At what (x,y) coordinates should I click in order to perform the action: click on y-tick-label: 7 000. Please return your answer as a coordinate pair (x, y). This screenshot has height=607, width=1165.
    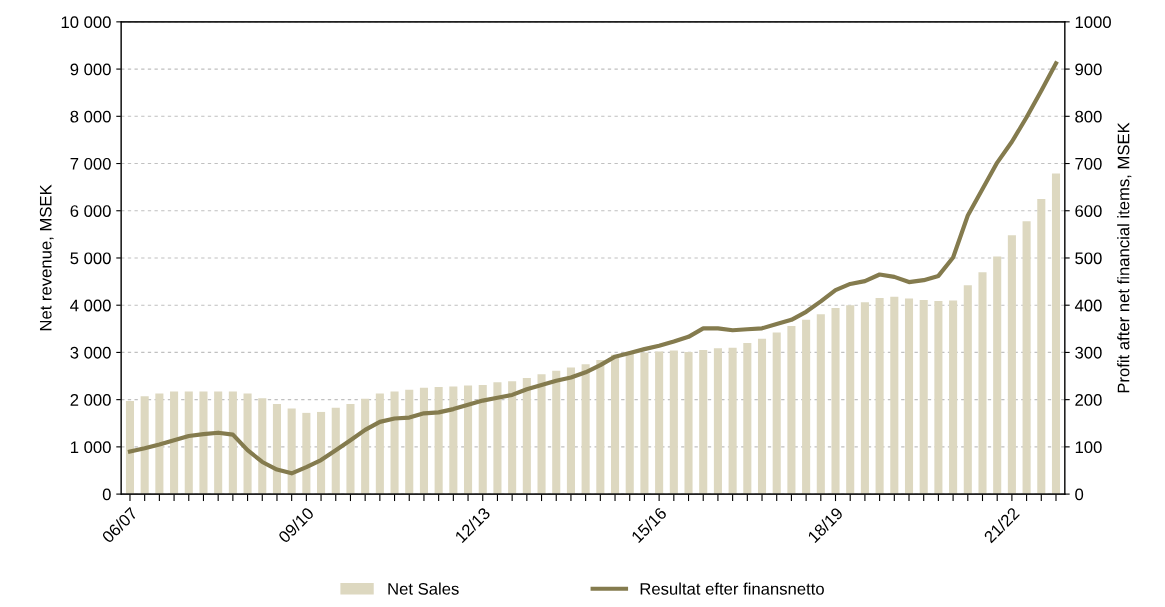
    Looking at the image, I should click on (90, 163).